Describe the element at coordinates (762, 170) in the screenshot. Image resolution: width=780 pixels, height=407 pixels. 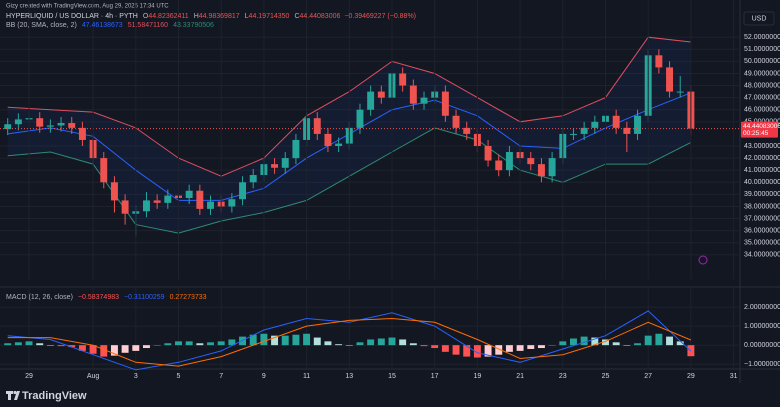
I see `y-tick-label: 41.00000000` at that location.